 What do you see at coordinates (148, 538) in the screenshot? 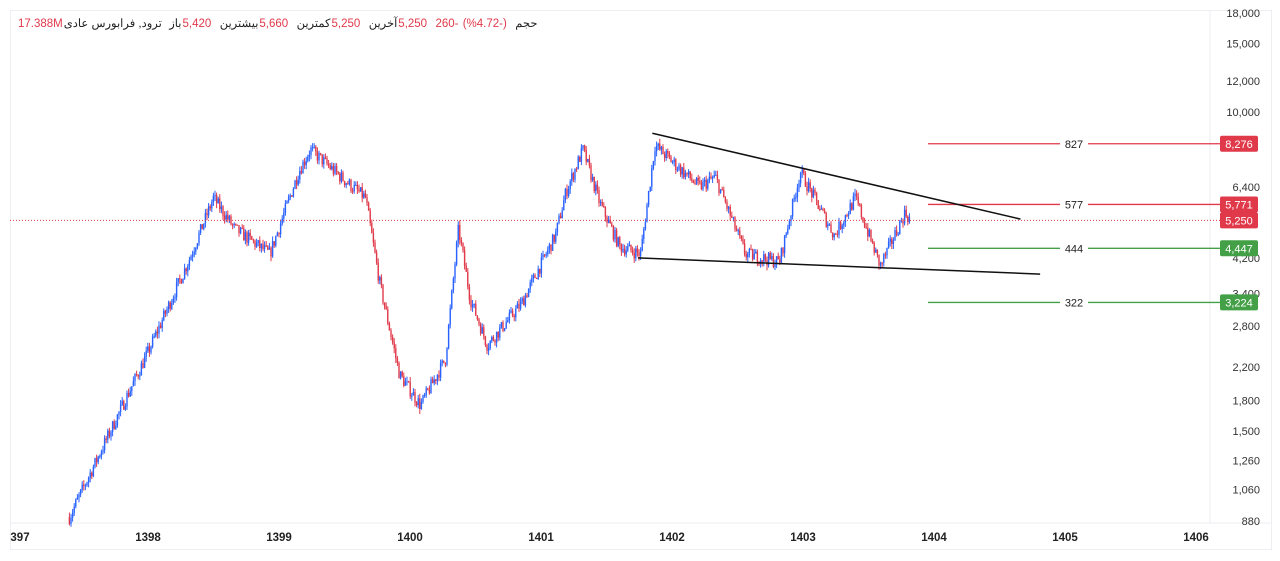
I see `x-tick-label: 1398` at bounding box center [148, 538].